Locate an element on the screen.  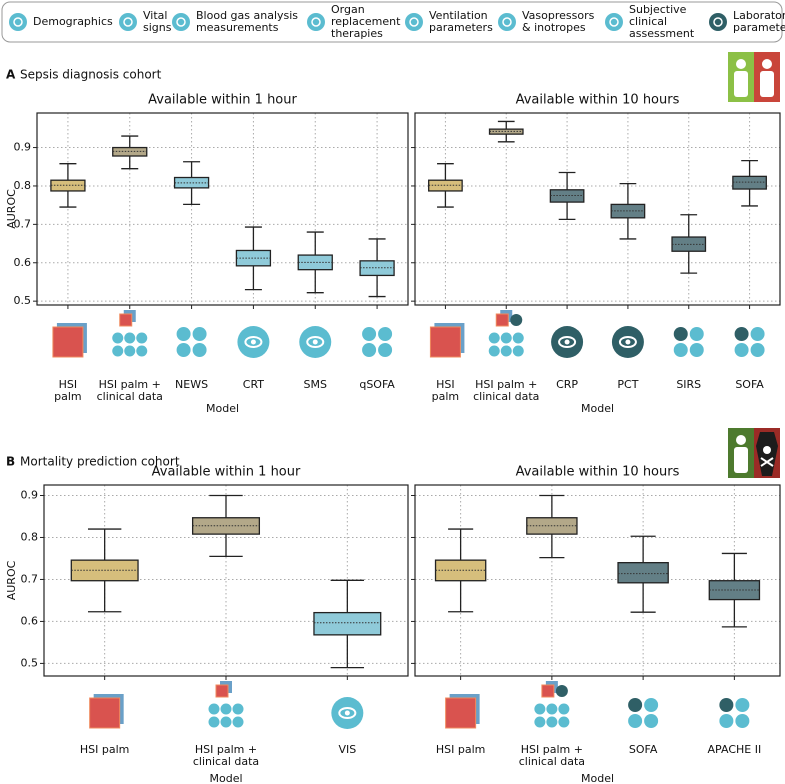
x-tick-label: HSI is located at coordinates (445, 384).